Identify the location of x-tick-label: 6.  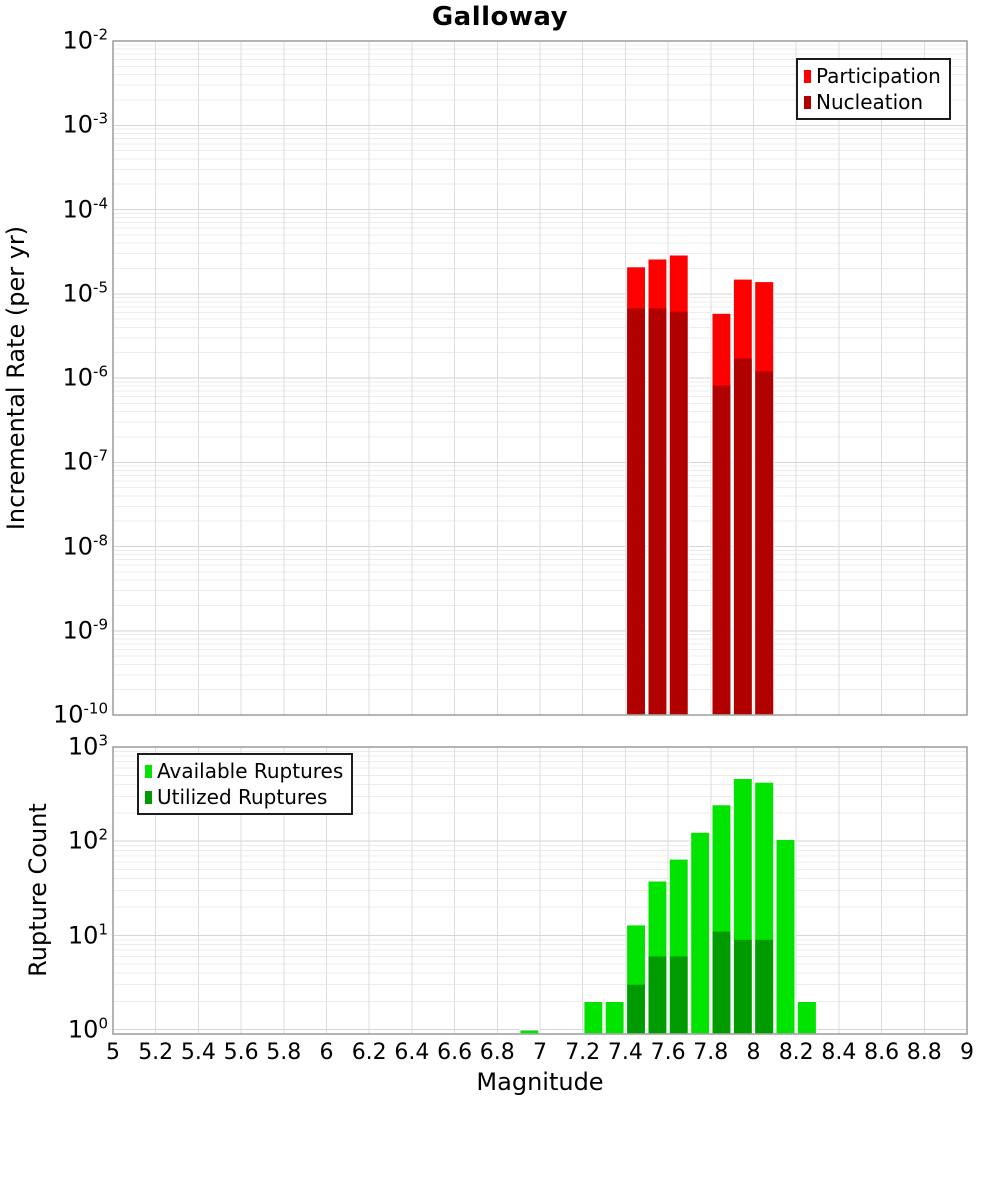
(326, 1052).